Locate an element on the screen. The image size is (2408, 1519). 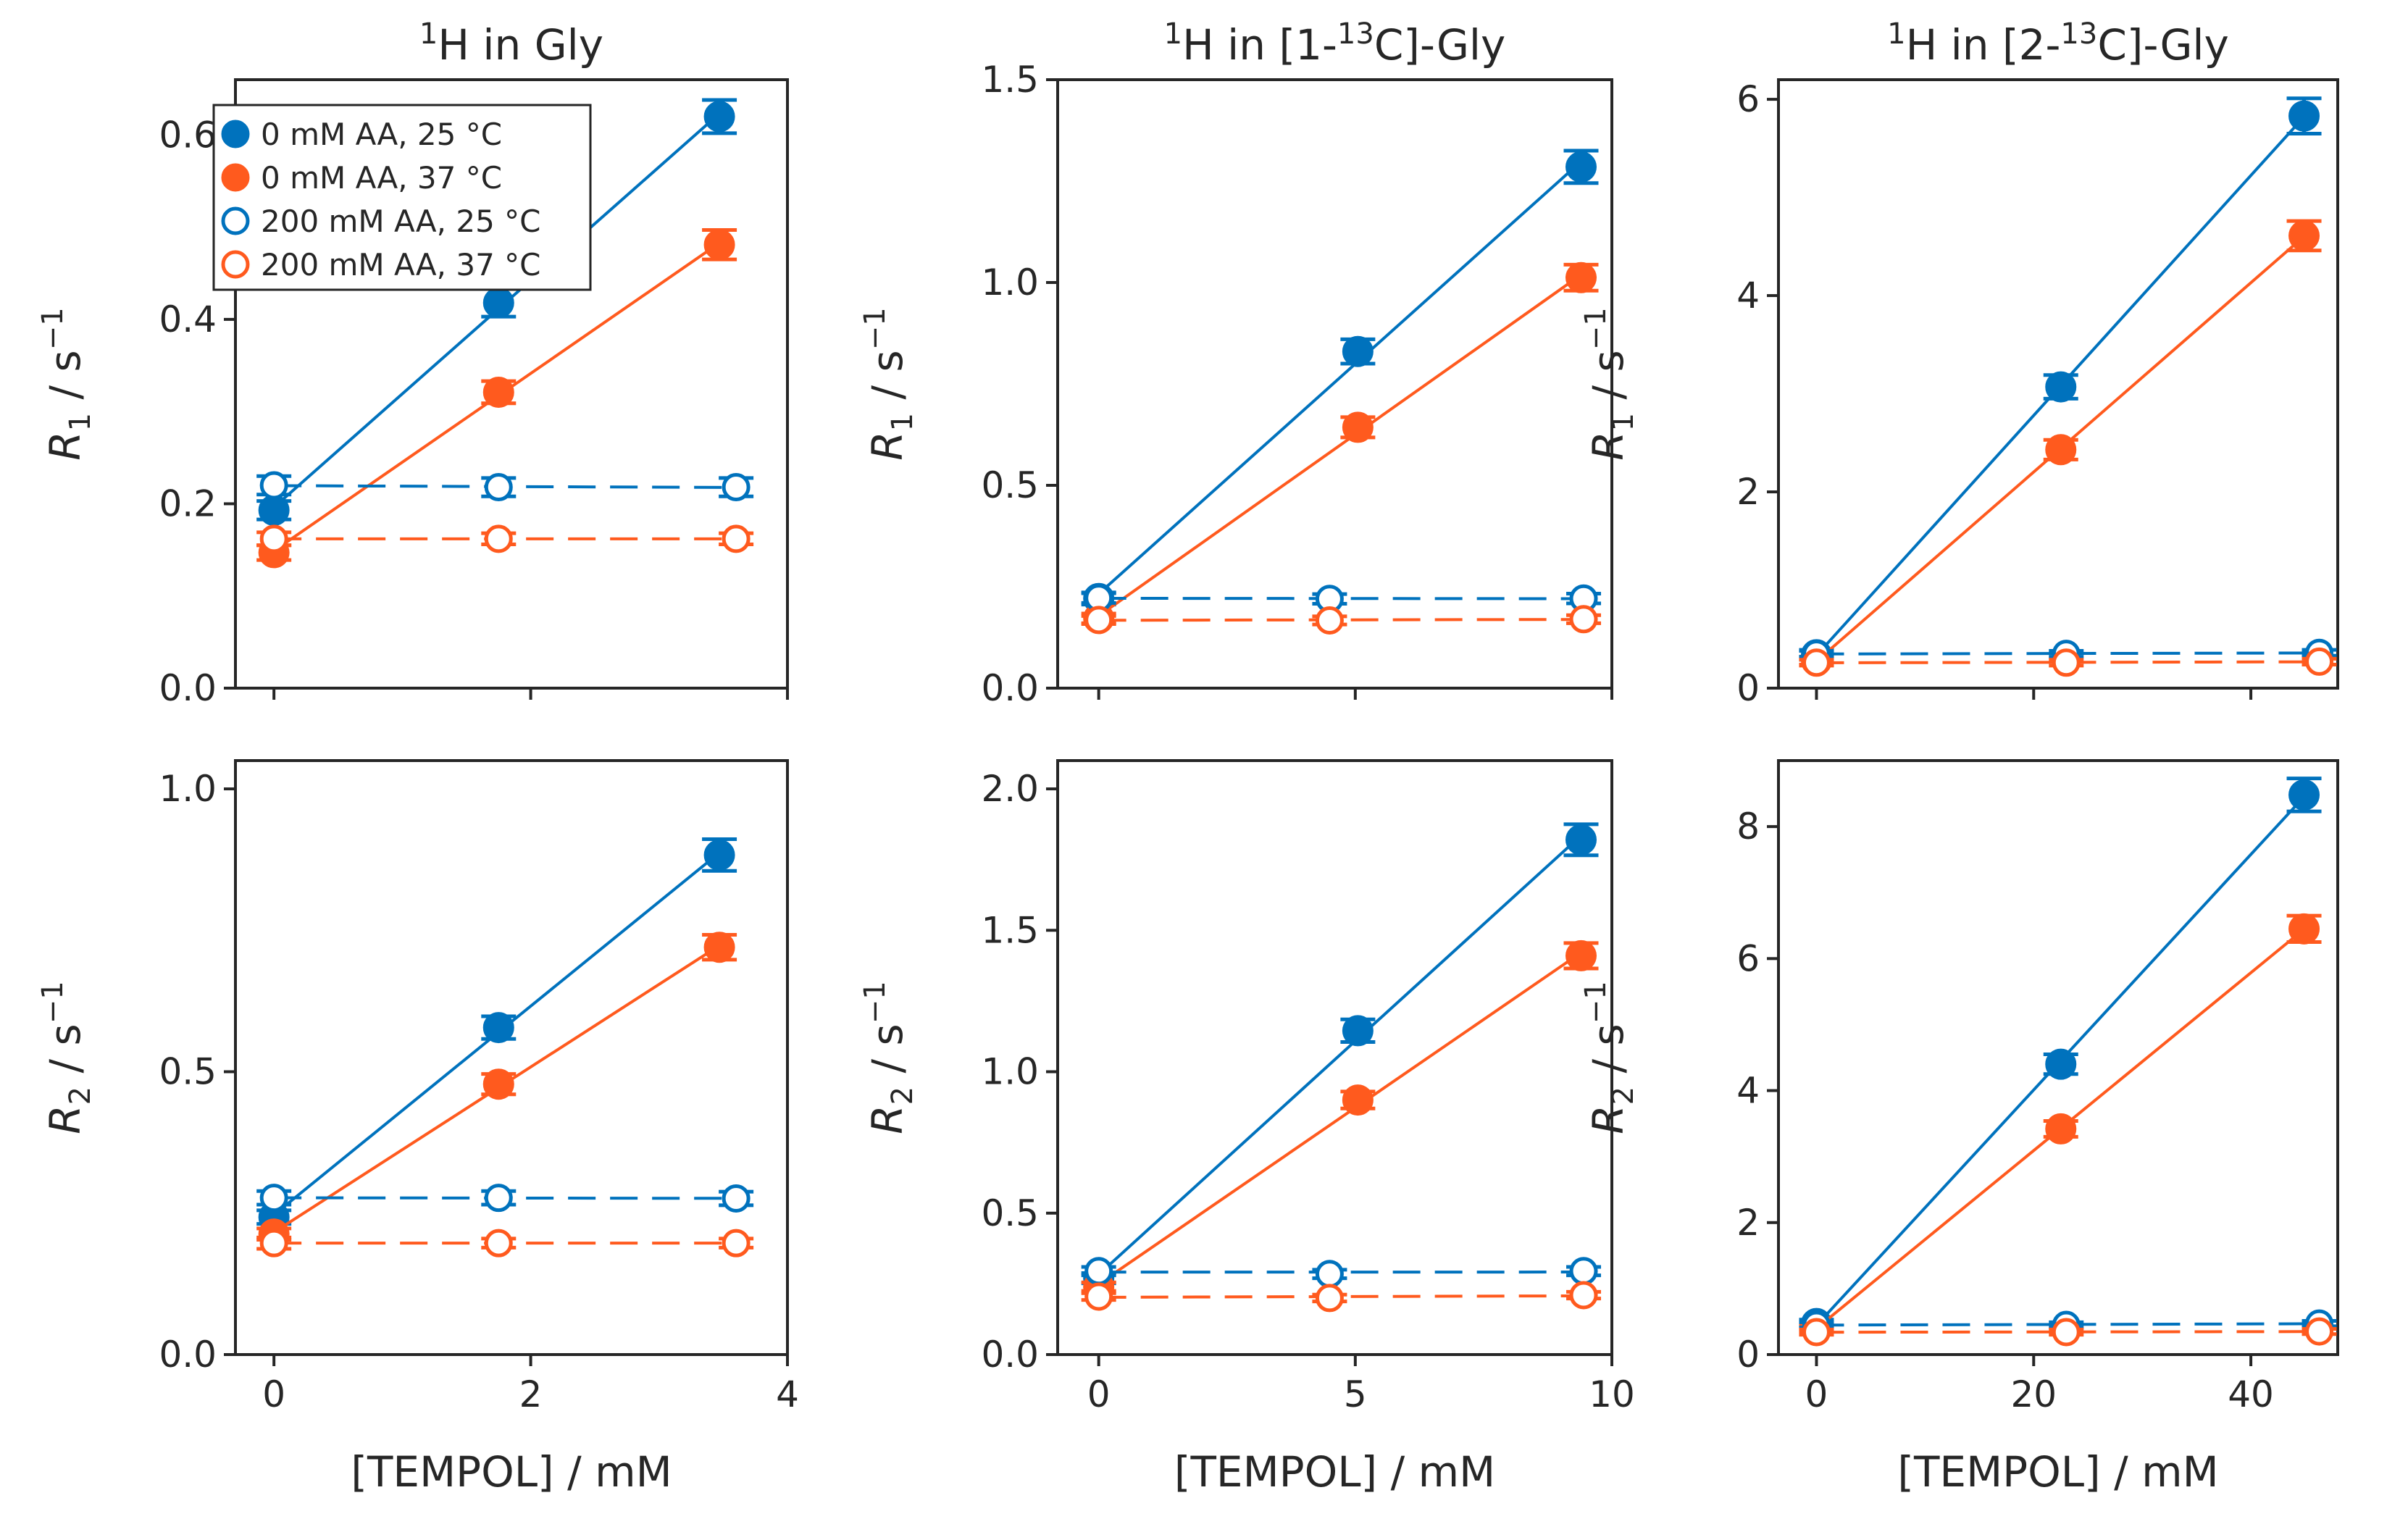
y-tick-label-text: 0.5 is located at coordinates (188, 1072).